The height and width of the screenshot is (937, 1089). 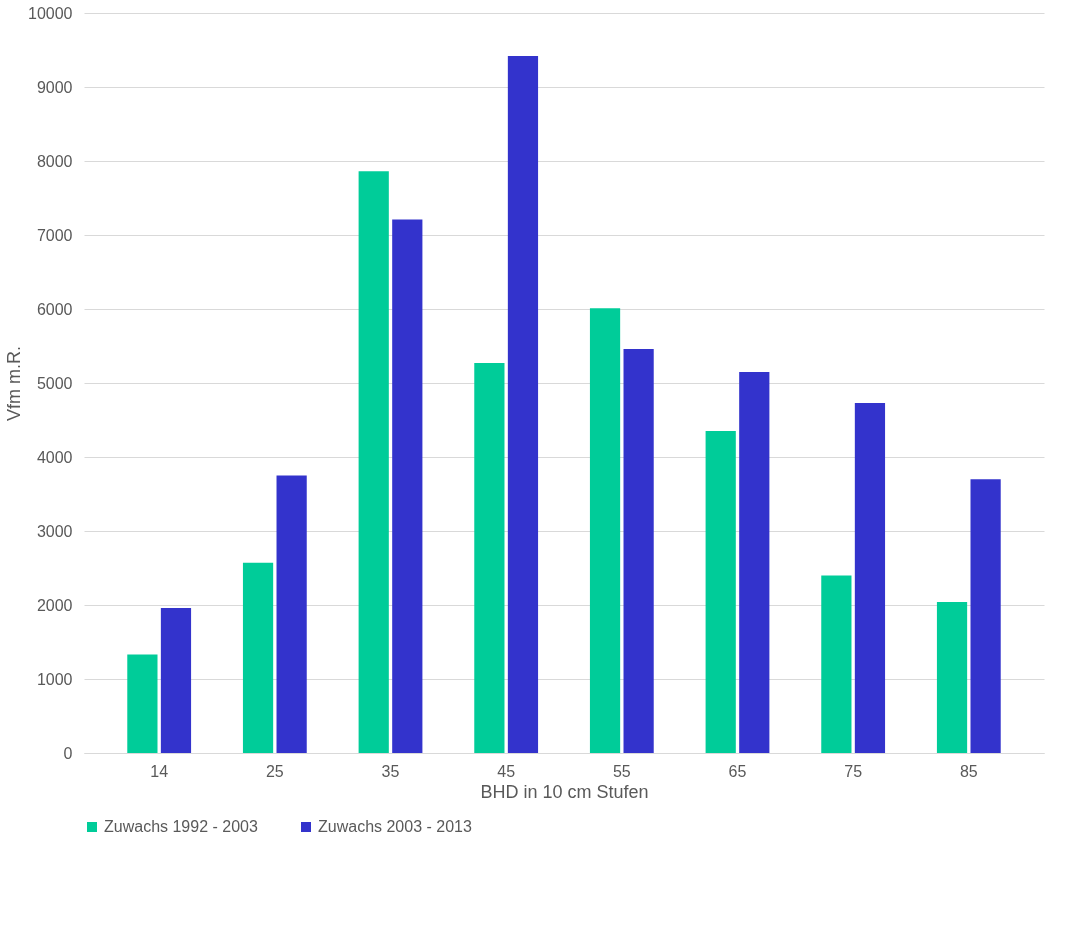 I want to click on legend-label: Zuwachs 2003 - 2013, so click(x=395, y=826).